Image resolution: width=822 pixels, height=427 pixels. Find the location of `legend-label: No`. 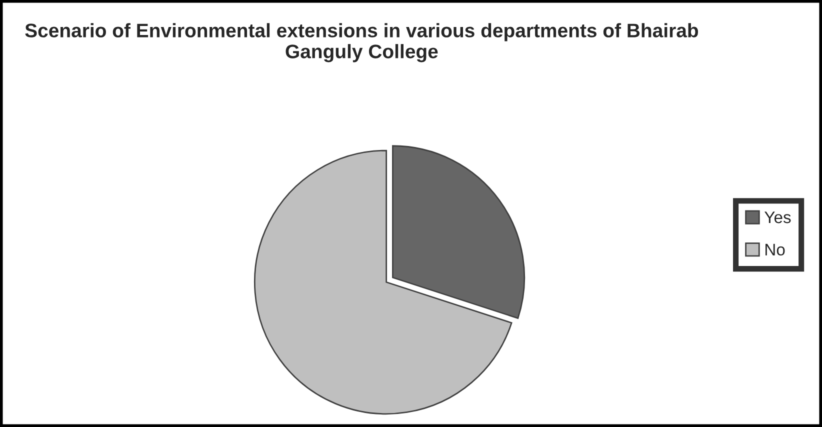

legend-label: No is located at coordinates (775, 250).